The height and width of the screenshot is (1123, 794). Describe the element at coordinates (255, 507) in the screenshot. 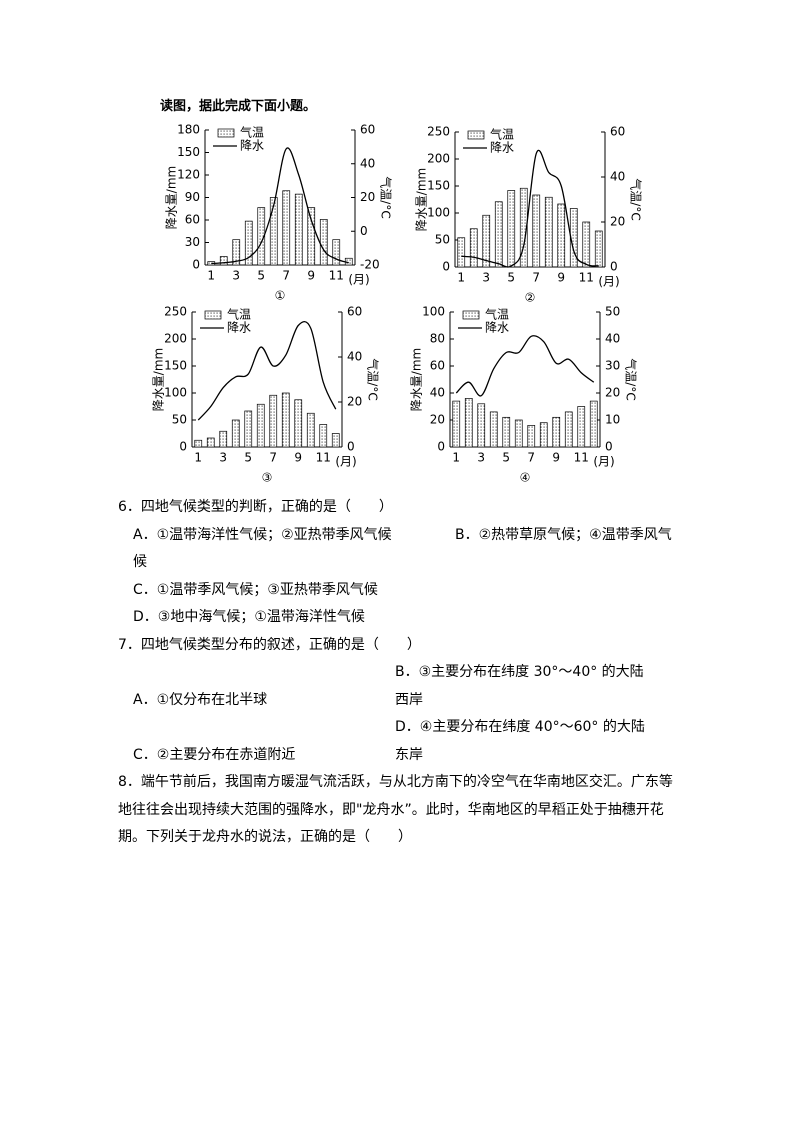

I see `question-stem: 6．四地气候类型的判断，正确的是（ ）` at that location.